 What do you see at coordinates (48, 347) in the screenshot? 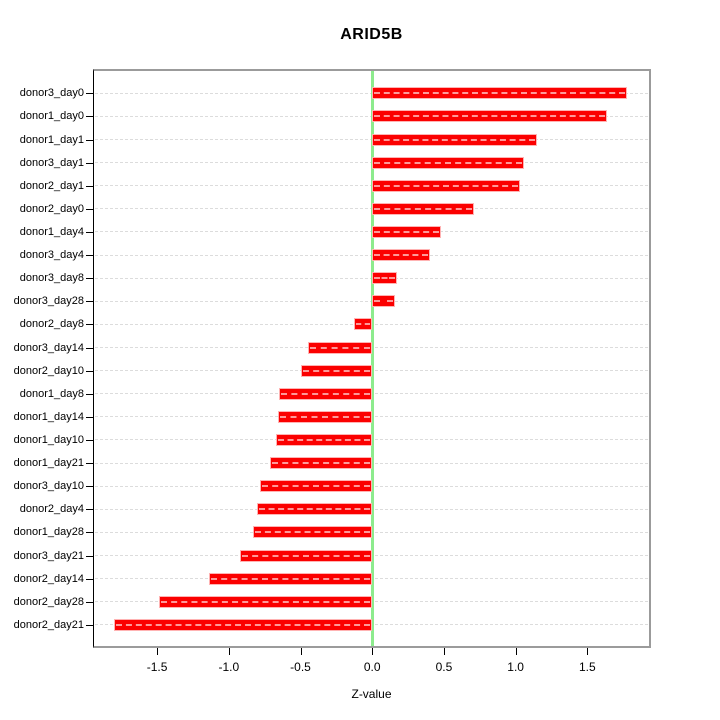
I see `y-tick-label: donor3_day14` at bounding box center [48, 347].